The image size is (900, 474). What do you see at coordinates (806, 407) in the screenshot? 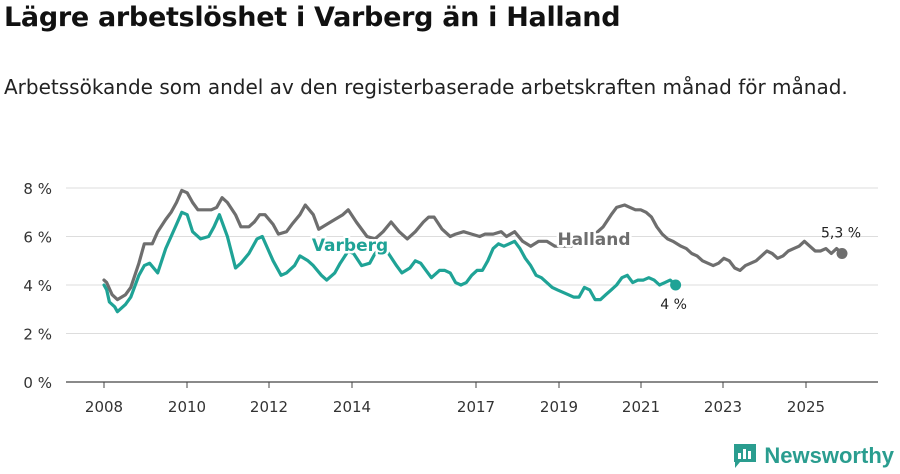
I see `x-tick-label: 2025` at bounding box center [806, 407].